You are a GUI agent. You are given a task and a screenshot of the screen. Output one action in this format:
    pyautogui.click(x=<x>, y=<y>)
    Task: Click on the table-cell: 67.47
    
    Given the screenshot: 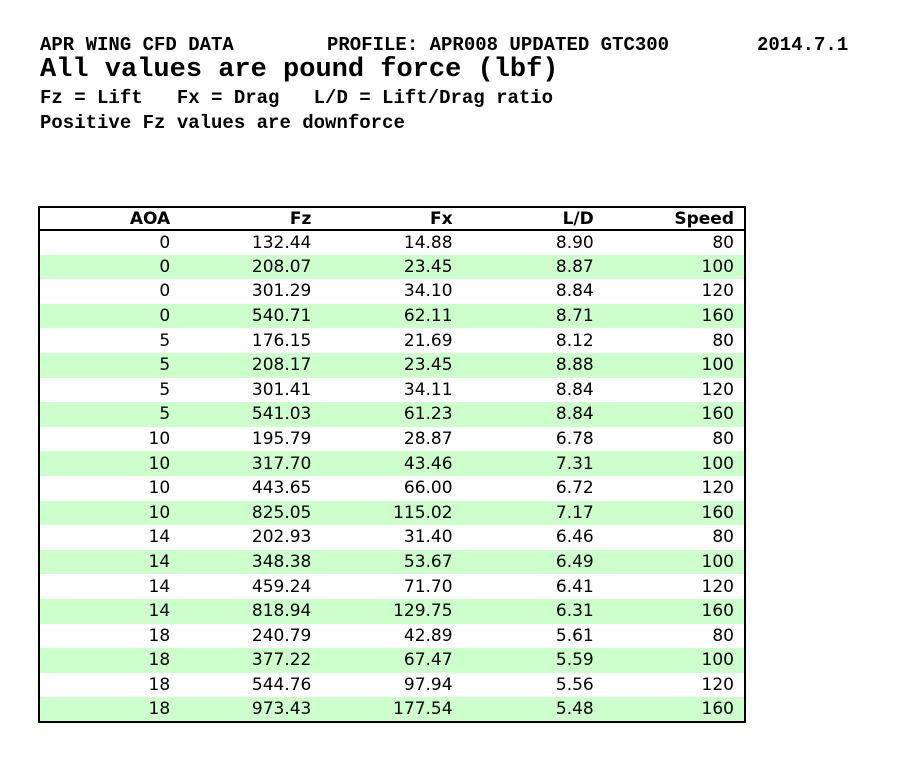 What is the action you would take?
    pyautogui.click(x=392, y=660)
    